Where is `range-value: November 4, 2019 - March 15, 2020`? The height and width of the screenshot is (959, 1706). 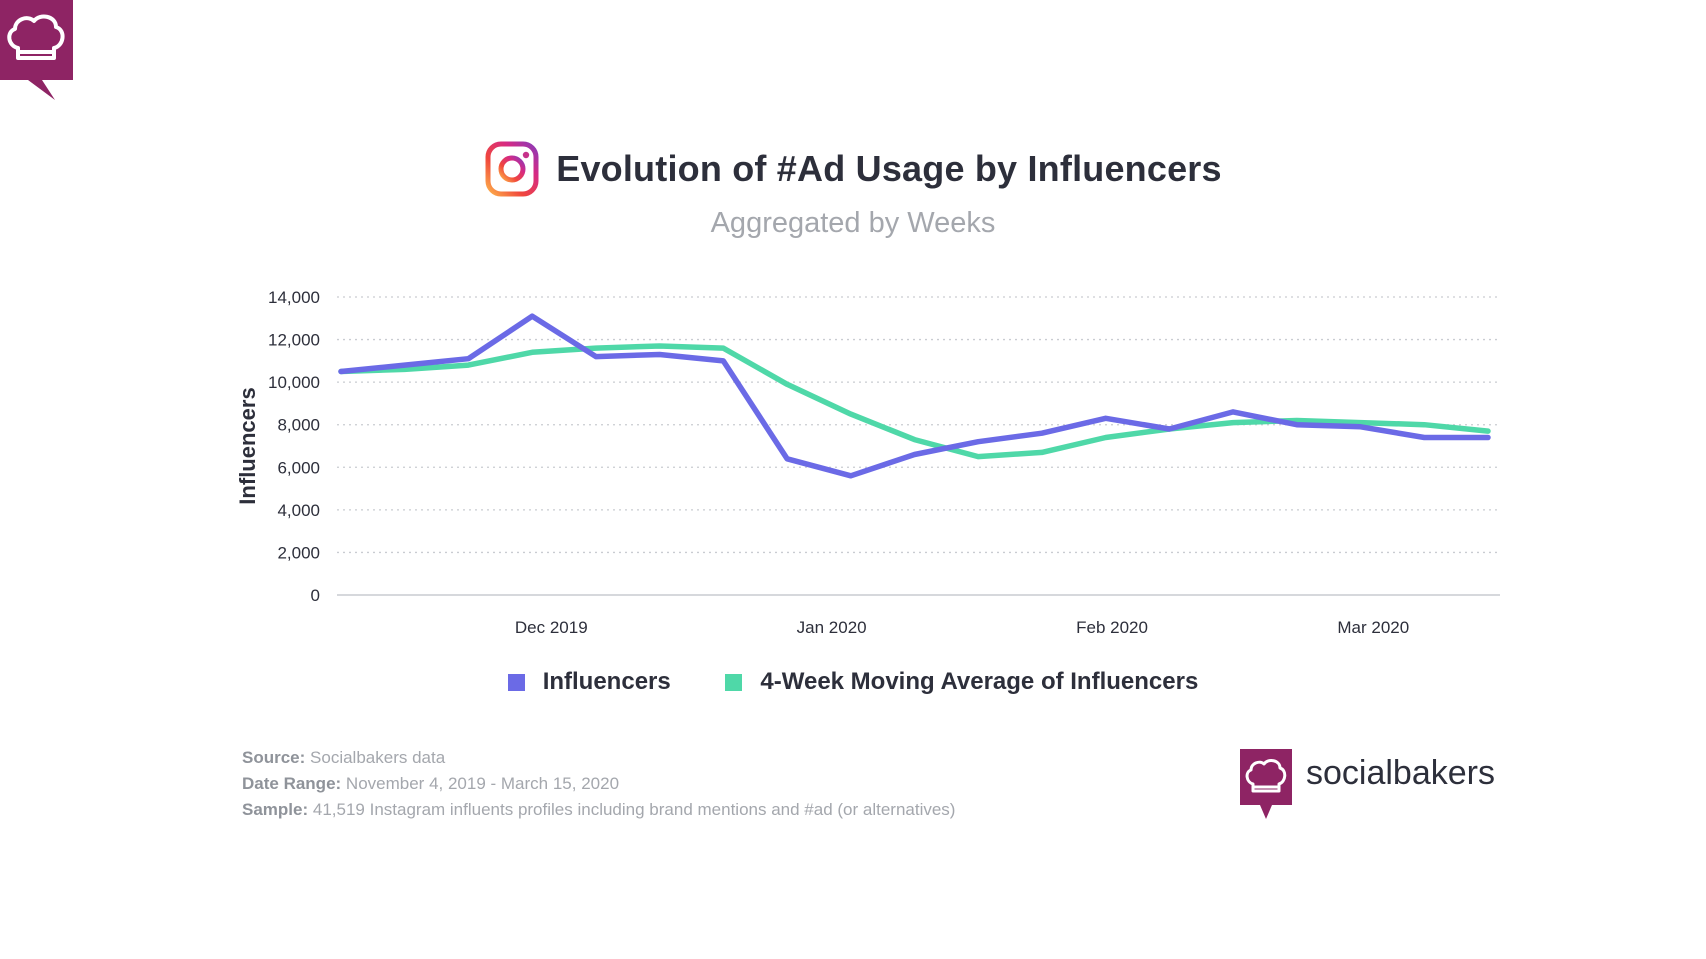
range-value: November 4, 2019 - March 15, 2020 is located at coordinates (482, 783).